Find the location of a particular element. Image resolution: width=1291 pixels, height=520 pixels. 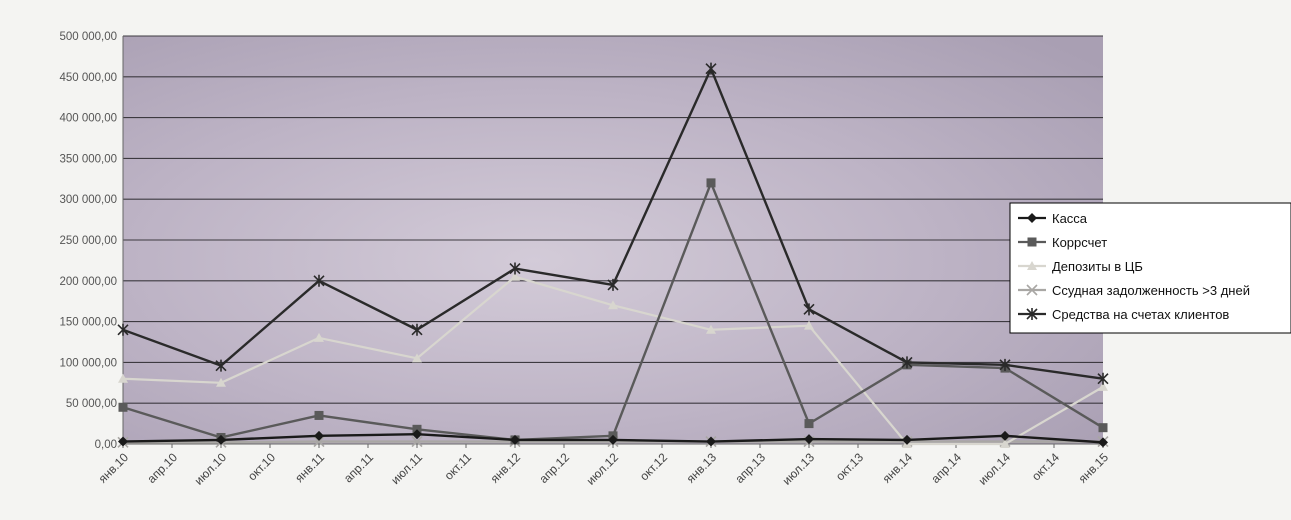

y-tick-label: 500 000,00 is located at coordinates (88, 37).